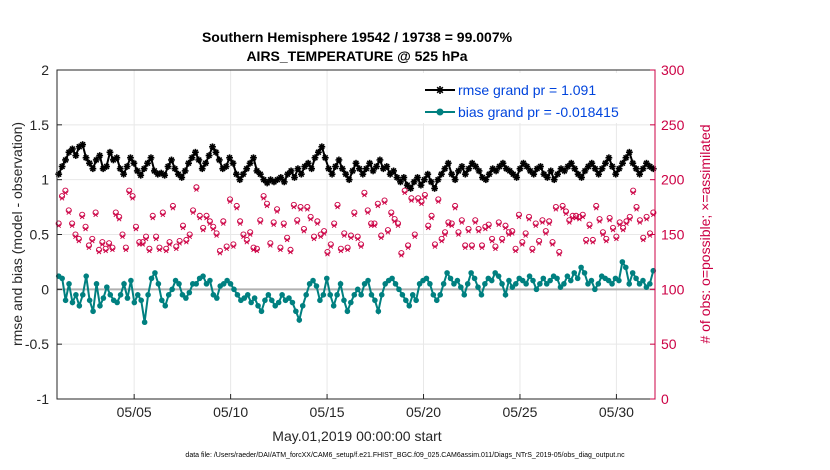 Image resolution: width=830 pixels, height=470 pixels. I want to click on bias-series, so click(356, 292).